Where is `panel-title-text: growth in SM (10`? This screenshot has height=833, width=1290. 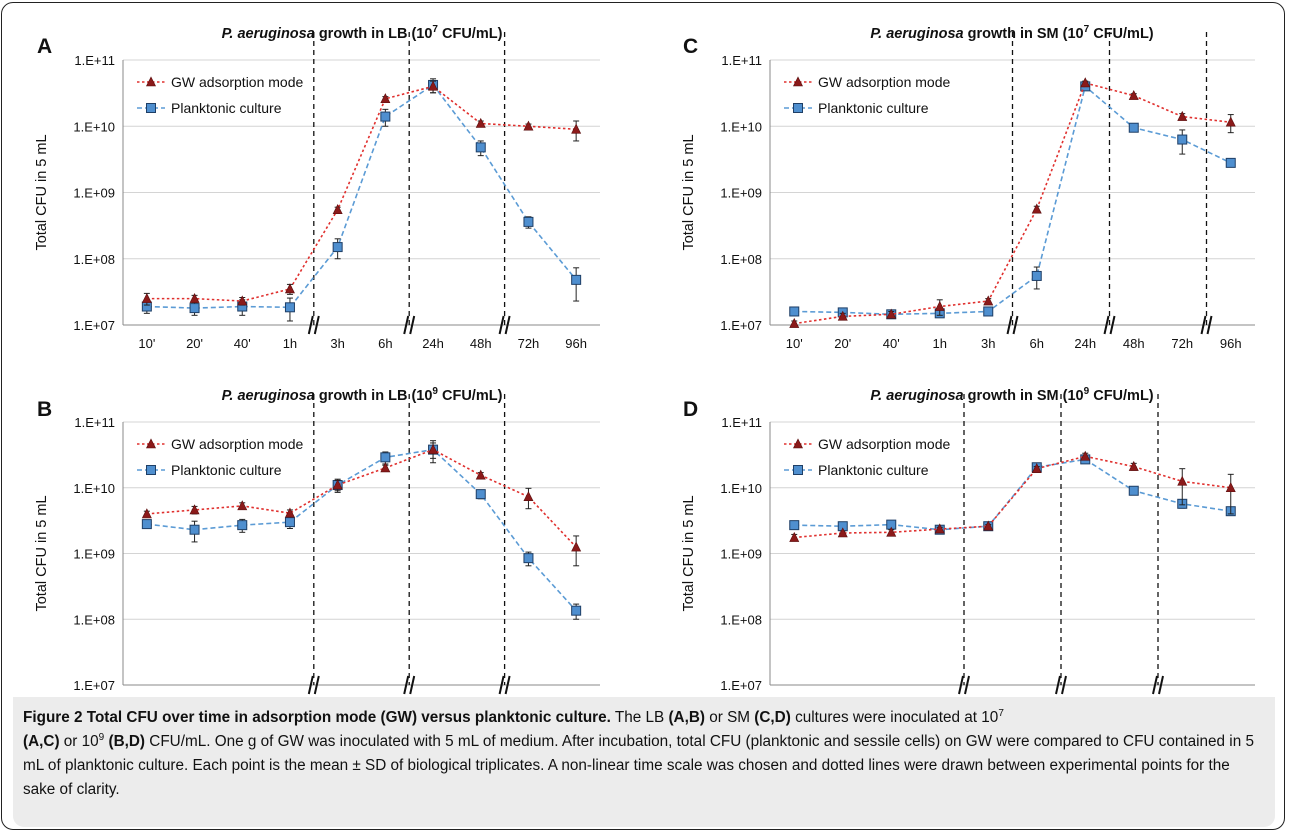 panel-title-text: growth in SM (10 is located at coordinates (1024, 396).